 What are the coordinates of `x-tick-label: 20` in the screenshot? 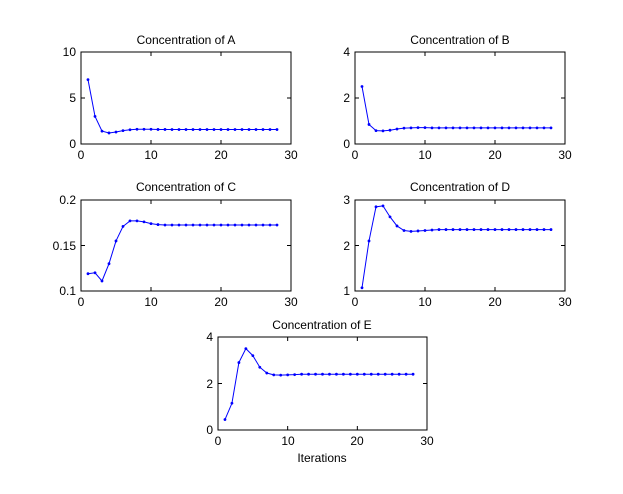 It's located at (495, 302).